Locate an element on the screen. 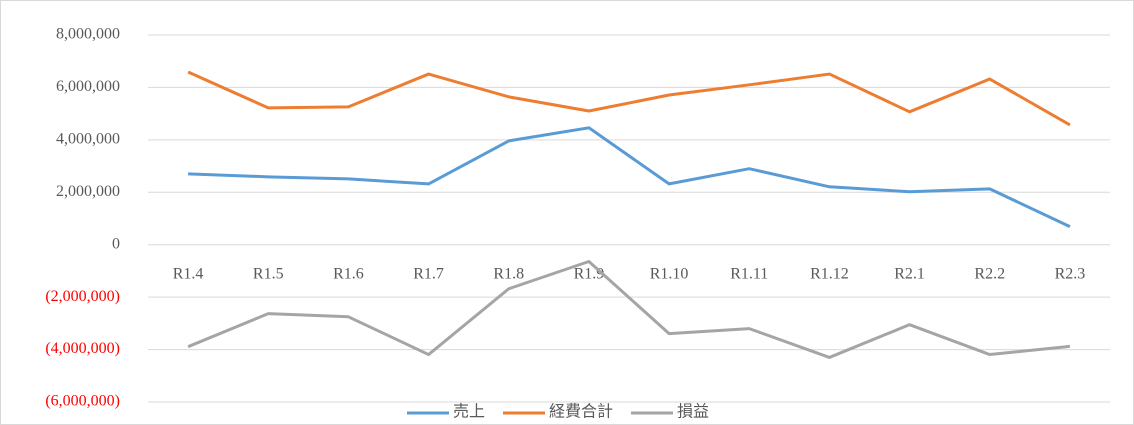  series-line is located at coordinates (629, 98).